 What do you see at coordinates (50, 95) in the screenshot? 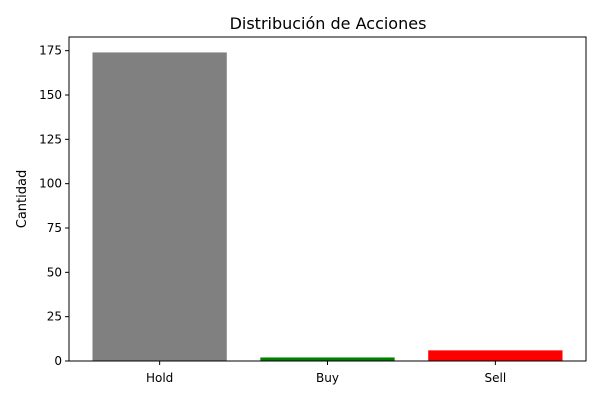
I see `y-tick-label: 150` at bounding box center [50, 95].